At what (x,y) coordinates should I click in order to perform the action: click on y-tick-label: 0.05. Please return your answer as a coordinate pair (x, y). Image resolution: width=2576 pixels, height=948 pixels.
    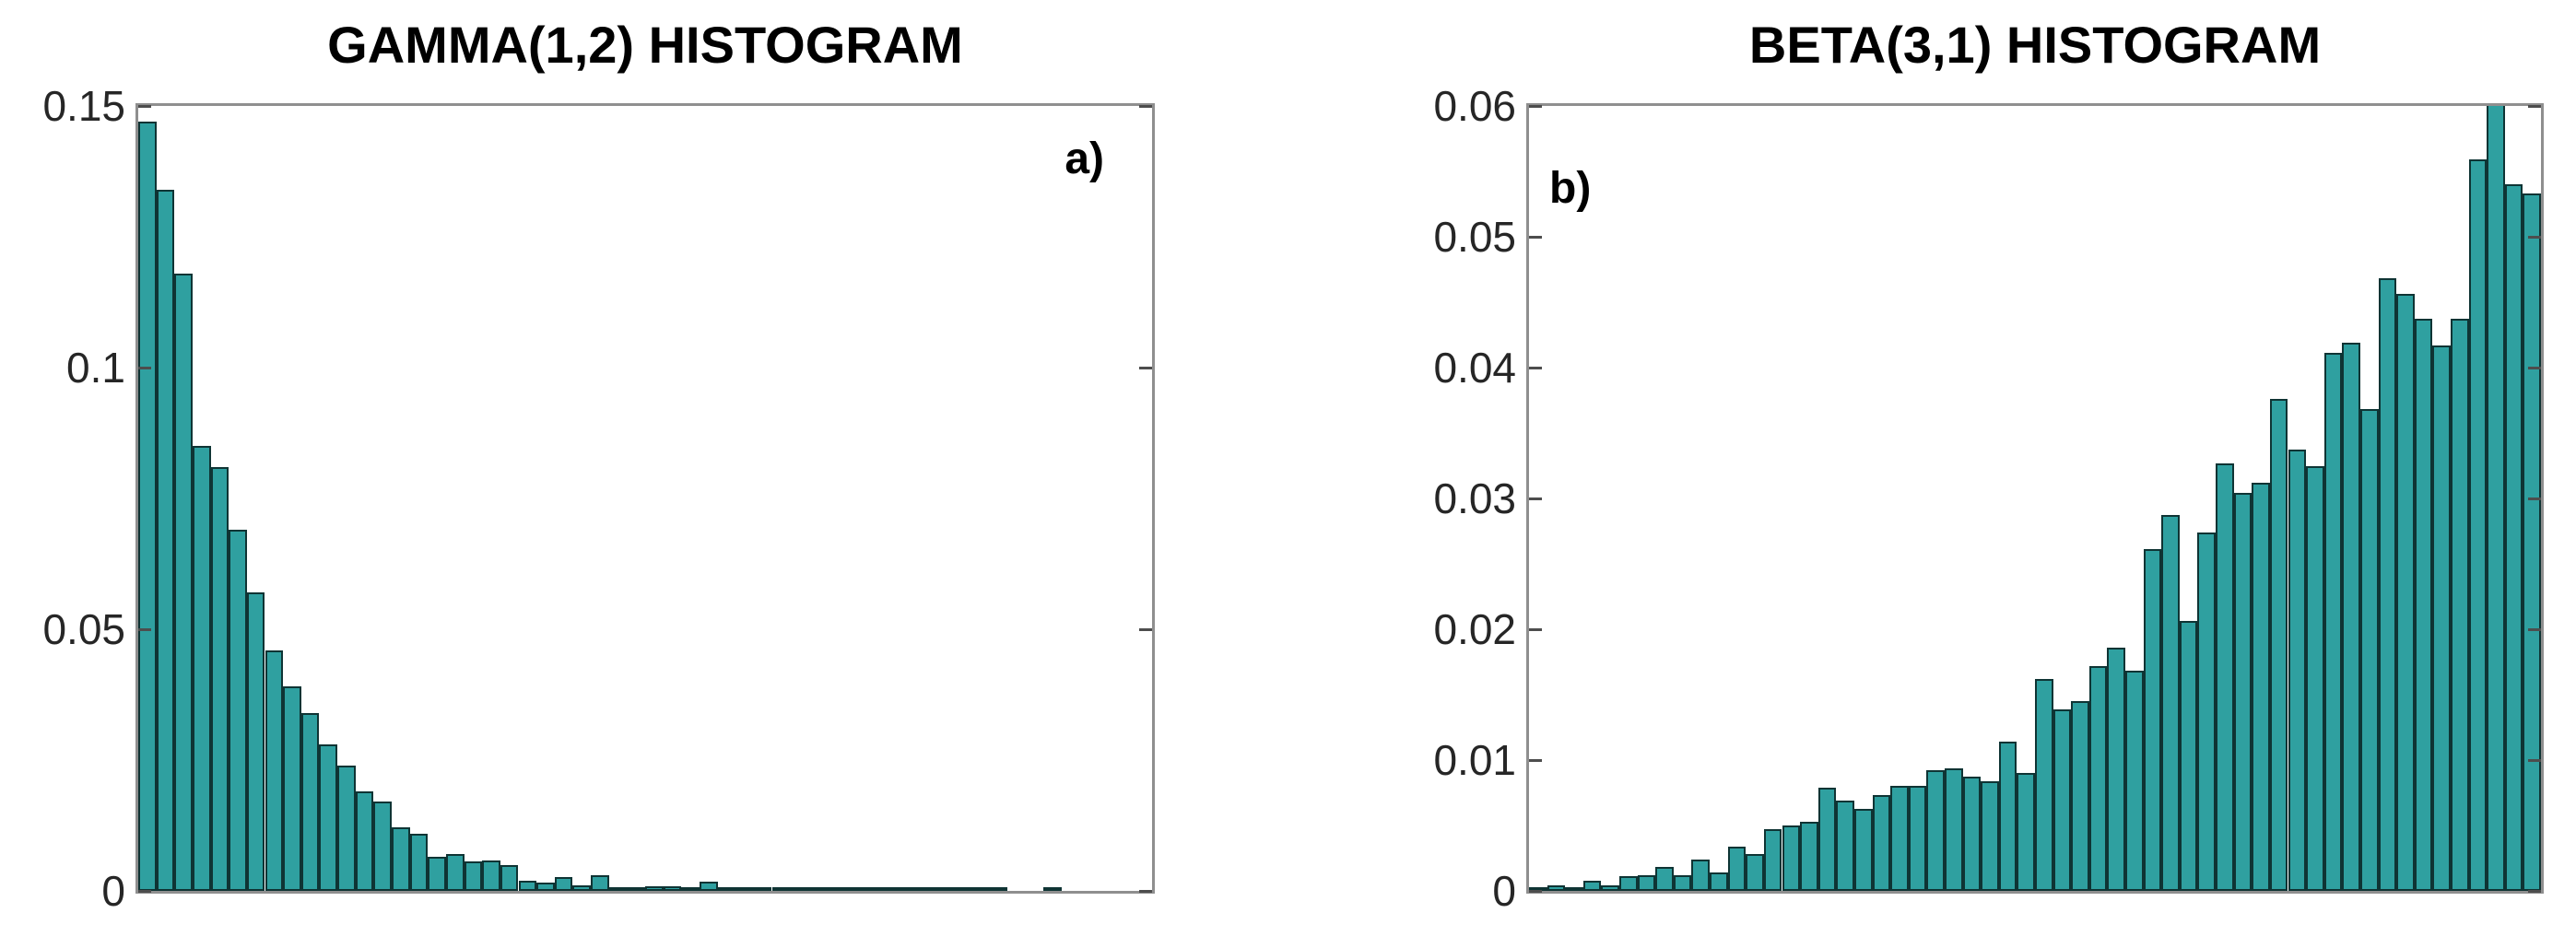
    Looking at the image, I should click on (83, 629).